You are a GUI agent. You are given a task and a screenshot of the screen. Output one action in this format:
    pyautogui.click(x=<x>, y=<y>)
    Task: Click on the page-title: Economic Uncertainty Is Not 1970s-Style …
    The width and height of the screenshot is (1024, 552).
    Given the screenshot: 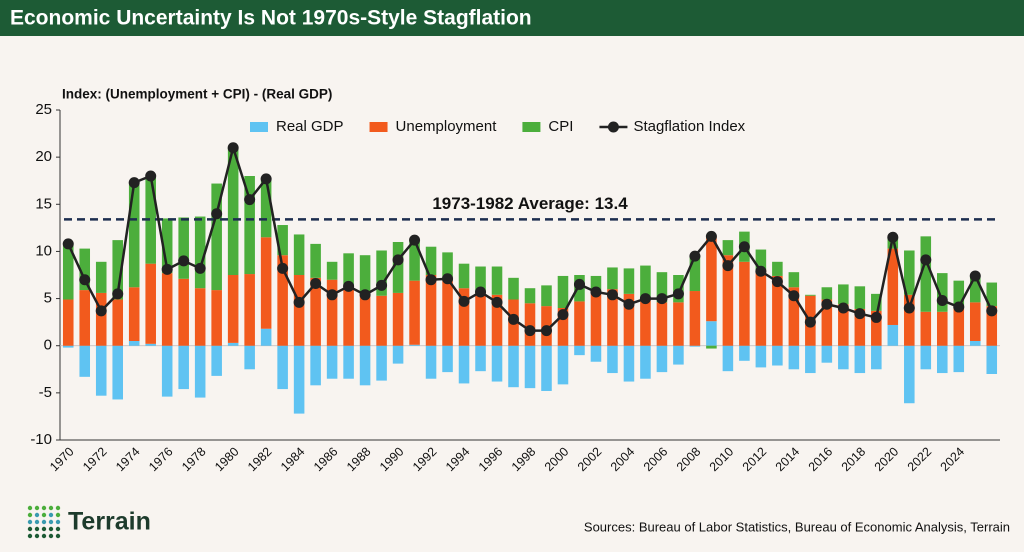 What is the action you would take?
    pyautogui.click(x=271, y=18)
    